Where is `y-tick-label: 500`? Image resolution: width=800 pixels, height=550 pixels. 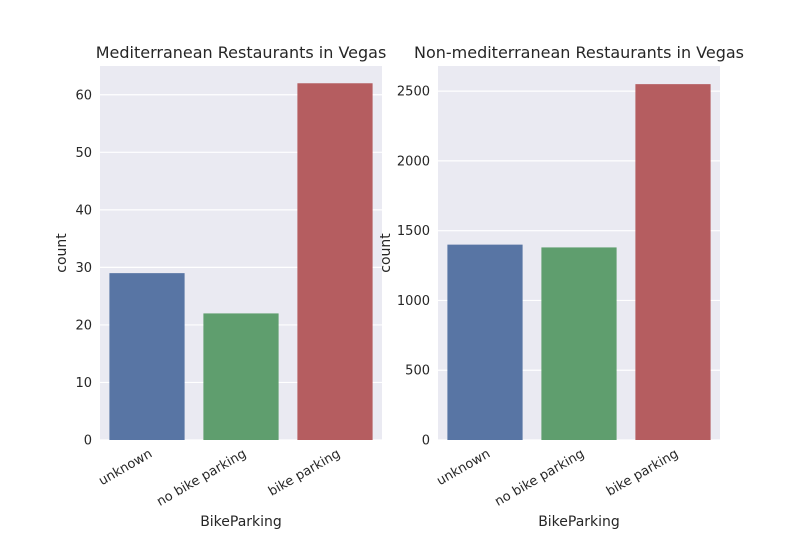 y-tick-label: 500 is located at coordinates (417, 371).